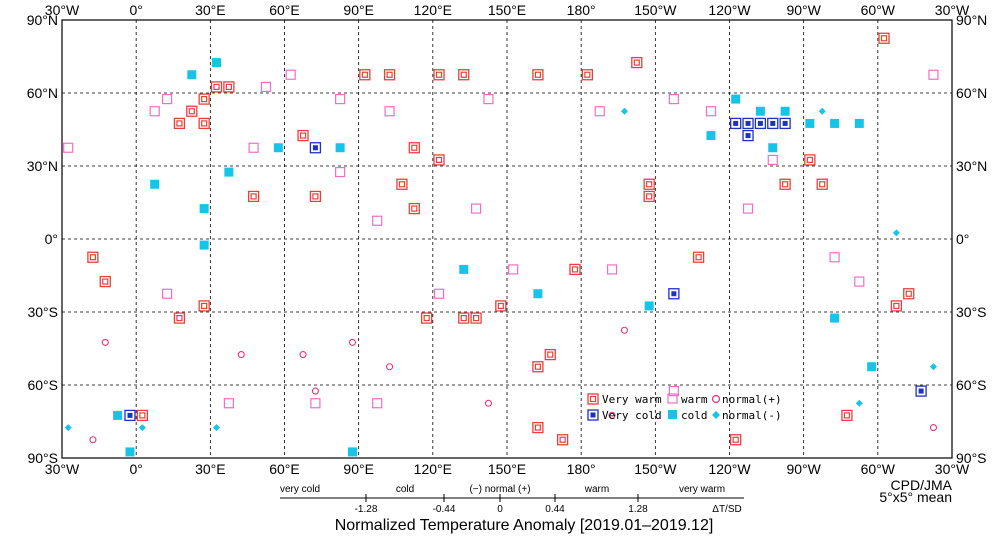 This screenshot has width=1000, height=540. I want to click on colorbar-category-very-warm: very warm, so click(702, 489).